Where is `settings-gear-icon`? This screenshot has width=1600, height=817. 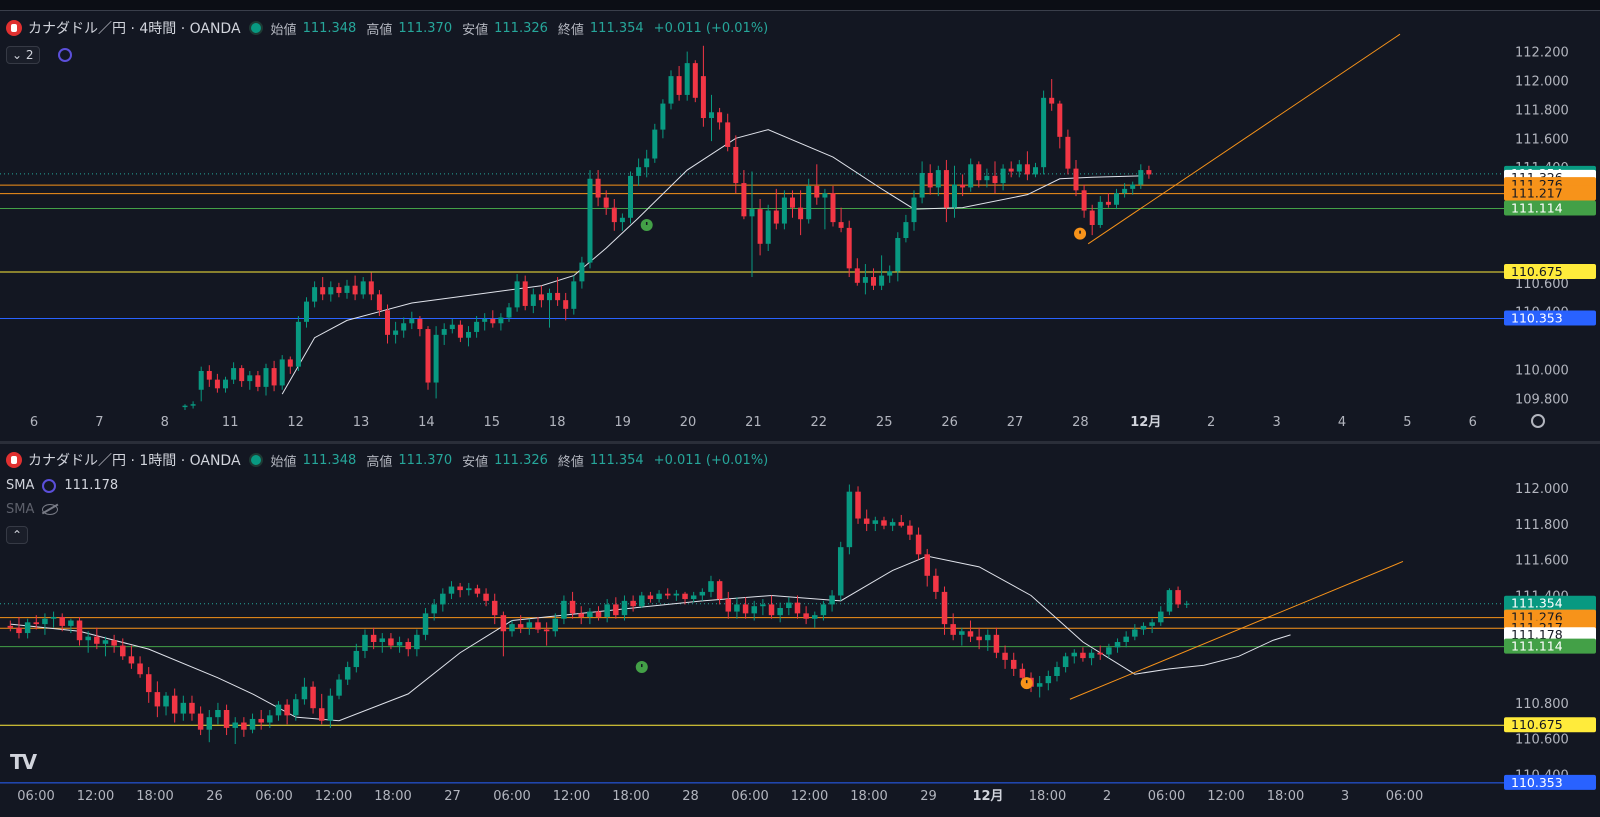 settings-gear-icon is located at coordinates (1538, 421).